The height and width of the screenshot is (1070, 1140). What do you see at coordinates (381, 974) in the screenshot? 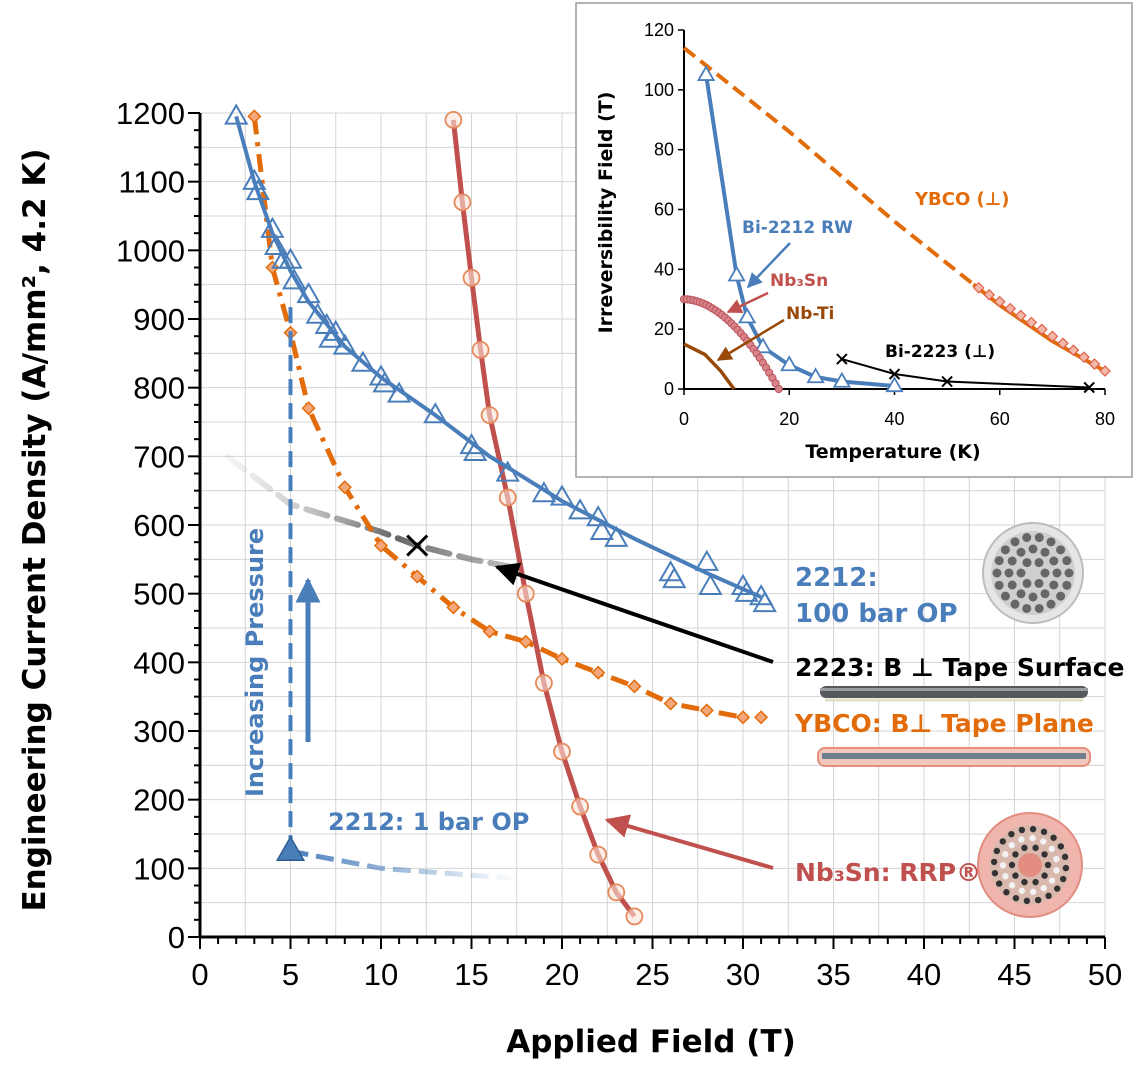
I see `x-tick-label: 10` at bounding box center [381, 974].